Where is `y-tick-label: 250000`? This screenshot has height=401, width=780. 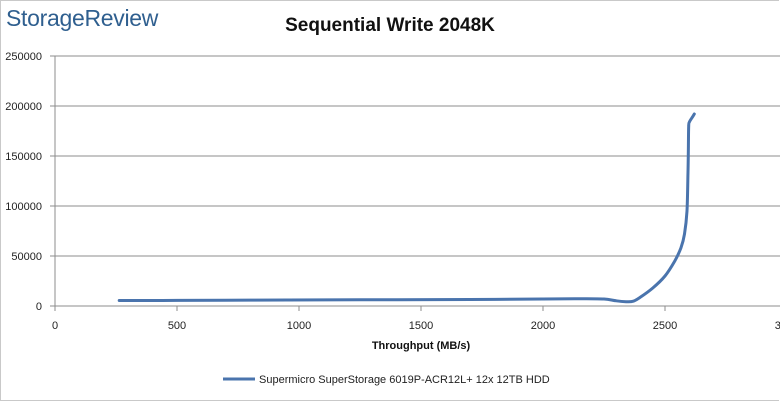
y-tick-label: 250000 is located at coordinates (23, 57).